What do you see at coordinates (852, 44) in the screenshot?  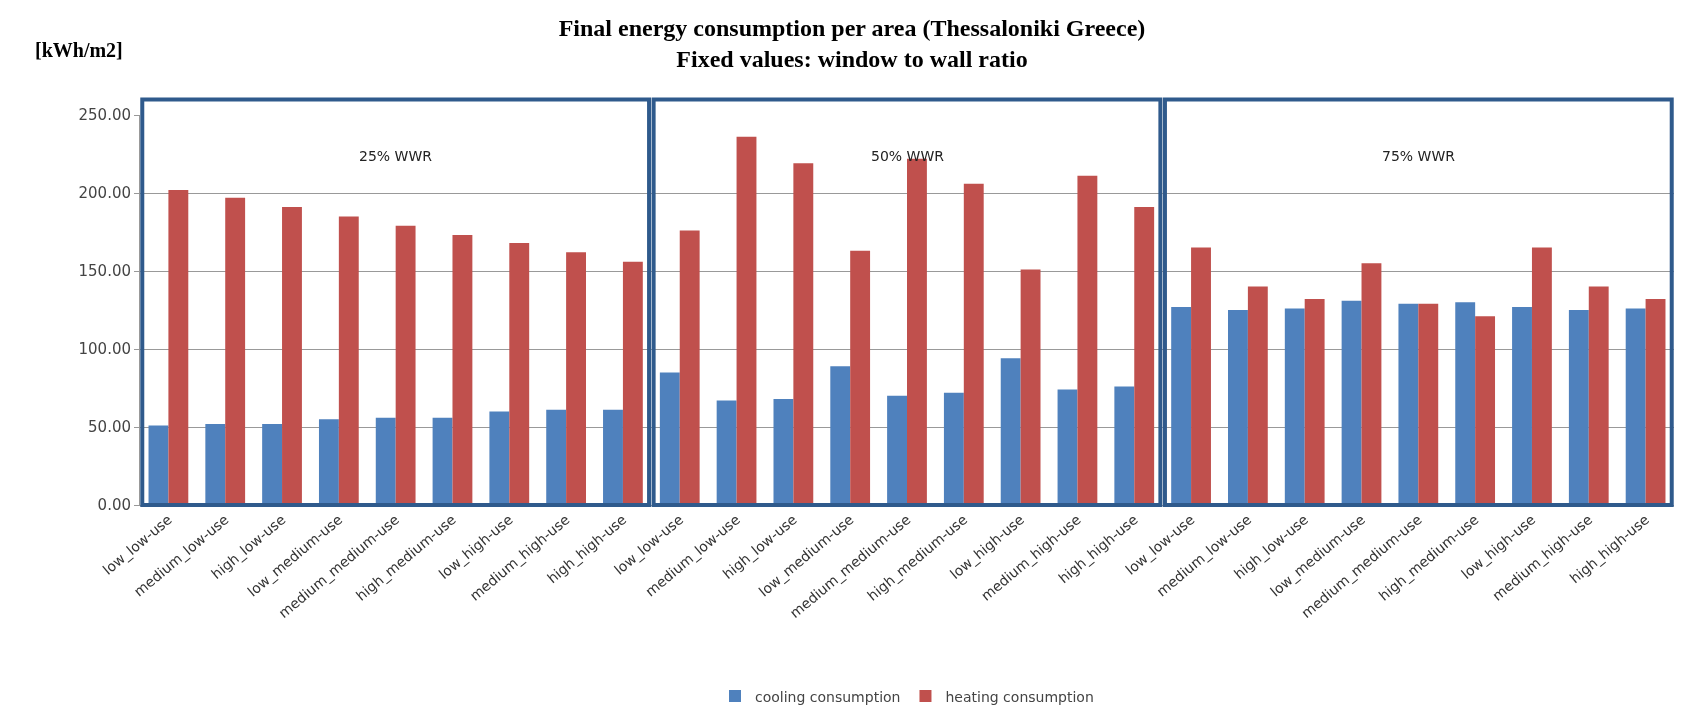 I see `chart-title: Final energy consumption per area (Thessaloniki Greece) Fixed values: window to wall ratio` at bounding box center [852, 44].